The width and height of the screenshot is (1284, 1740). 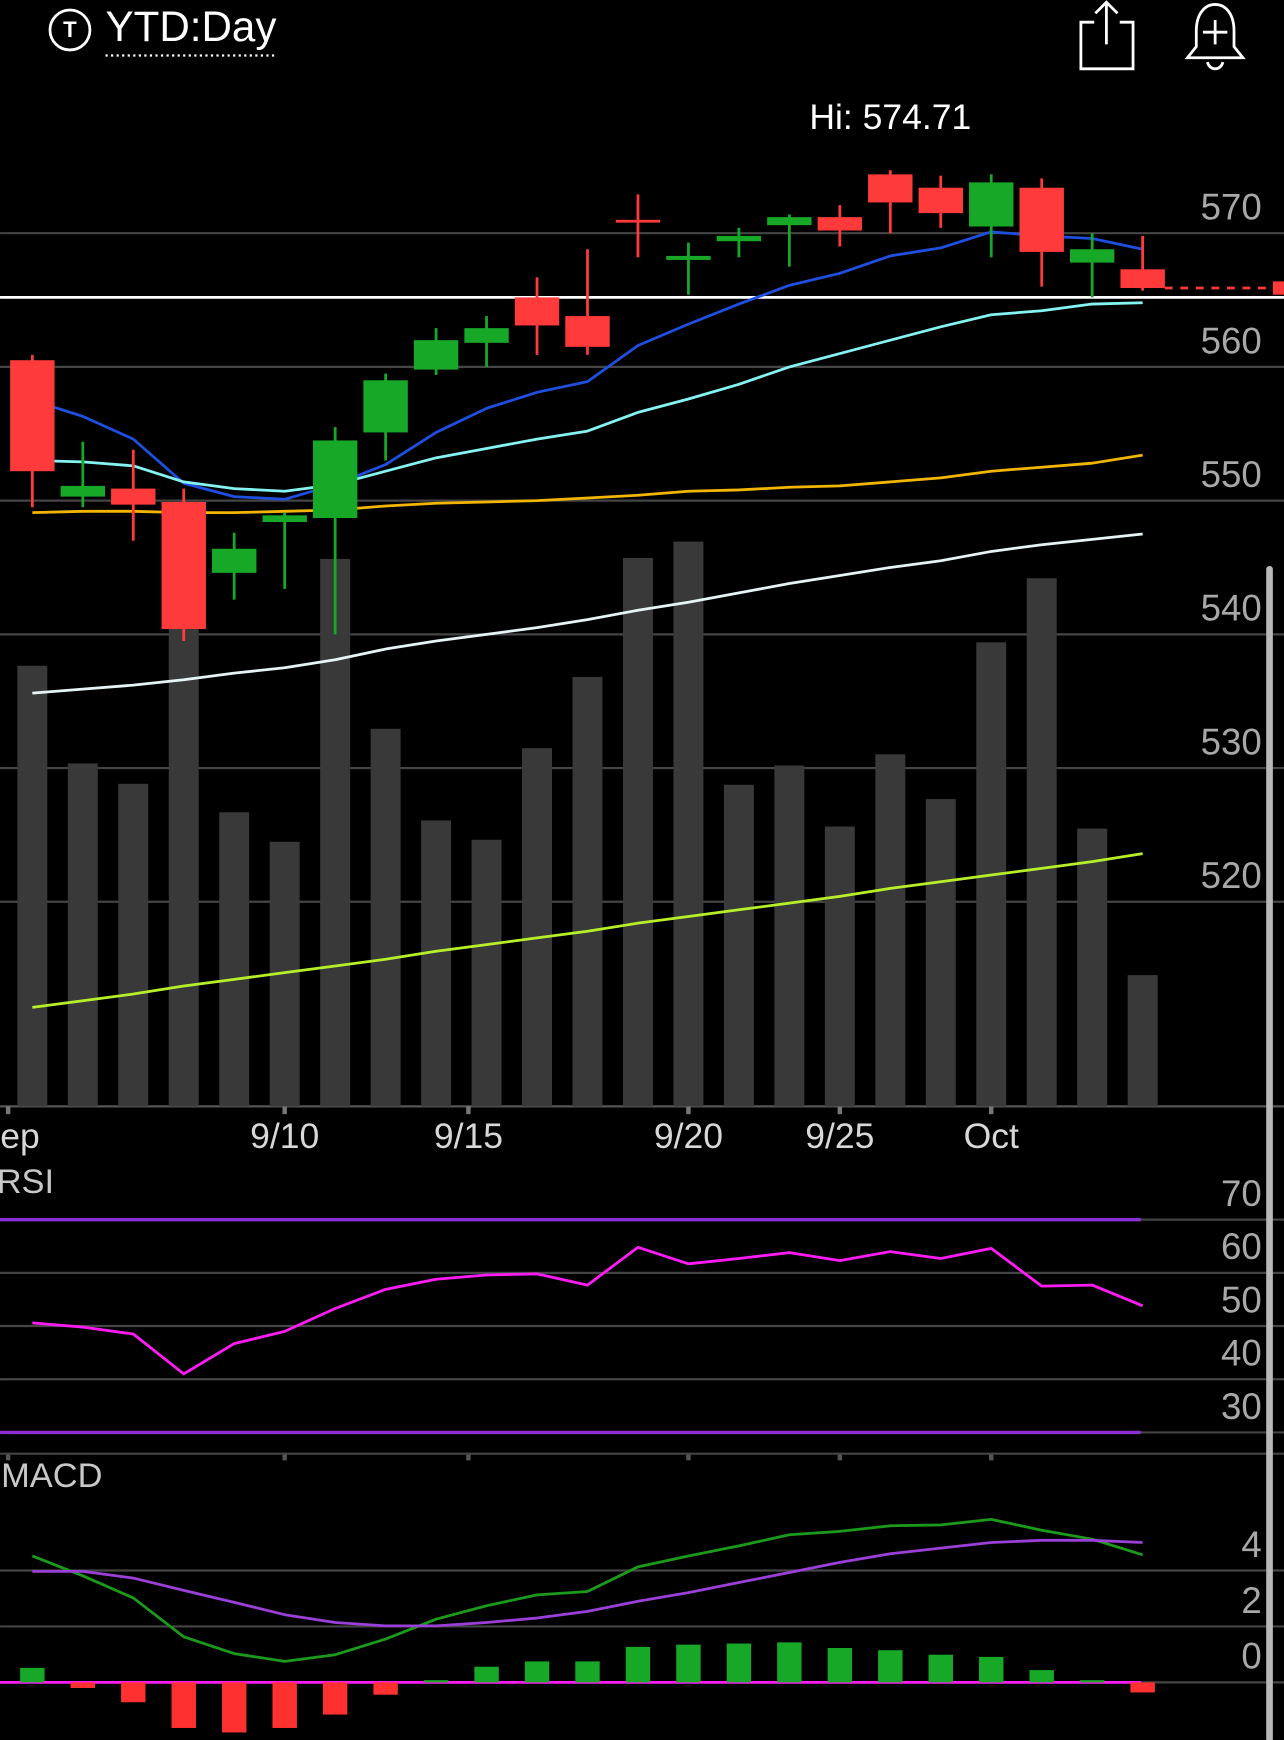 I want to click on alert-button, so click(x=1215, y=37).